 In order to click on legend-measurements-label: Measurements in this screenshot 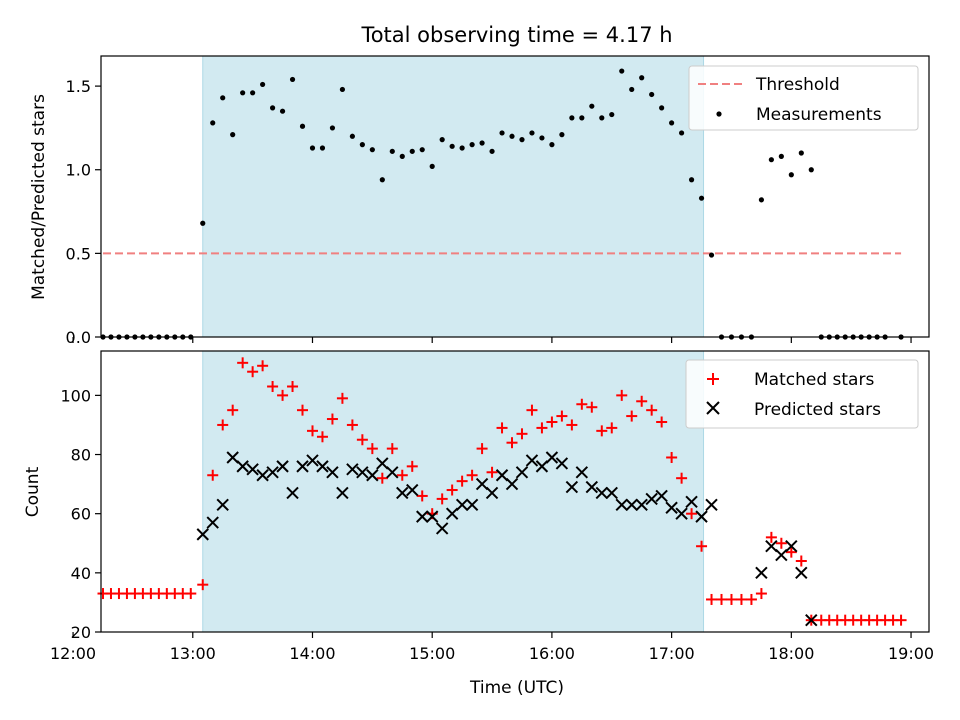, I will do `click(819, 115)`.